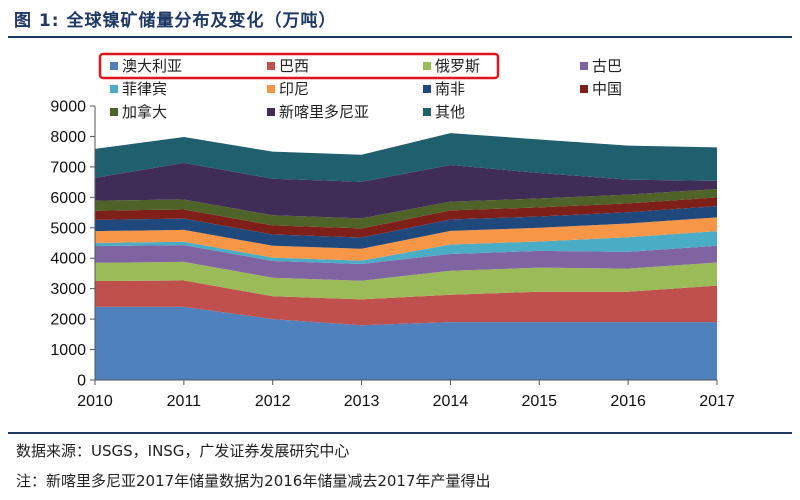 This screenshot has height=500, width=800. I want to click on legend-label-0: 澳大利亚, so click(152, 66).